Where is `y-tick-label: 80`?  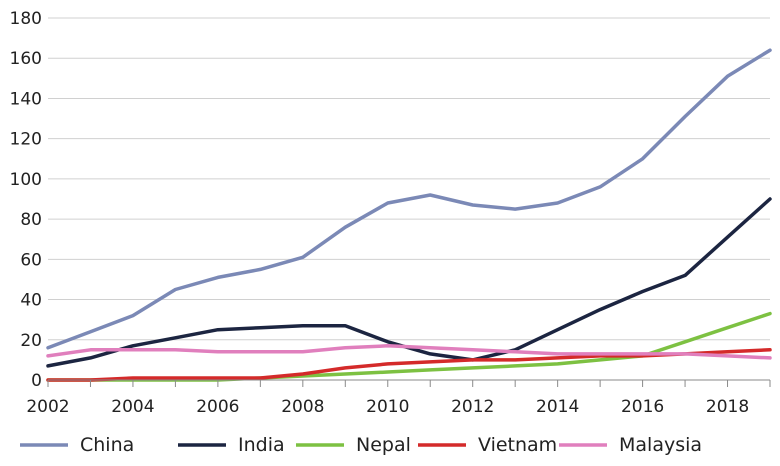
y-tick-label: 80 is located at coordinates (31, 220).